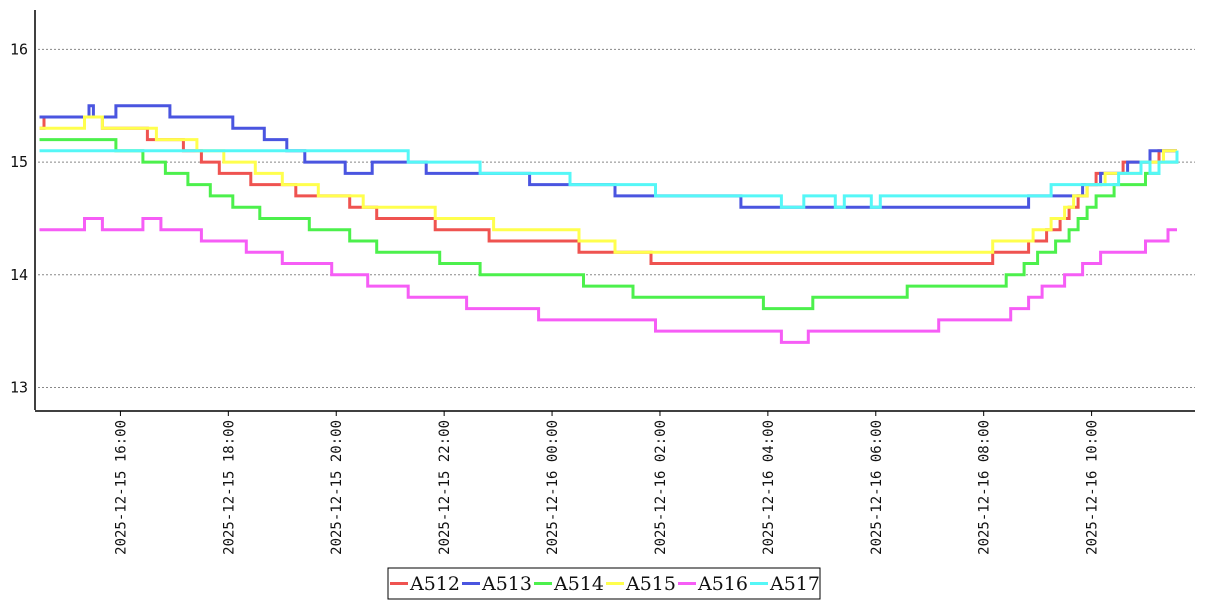 This screenshot has width=1207, height=600. Describe the element at coordinates (506, 584) in the screenshot. I see `legend-label: A513` at that location.